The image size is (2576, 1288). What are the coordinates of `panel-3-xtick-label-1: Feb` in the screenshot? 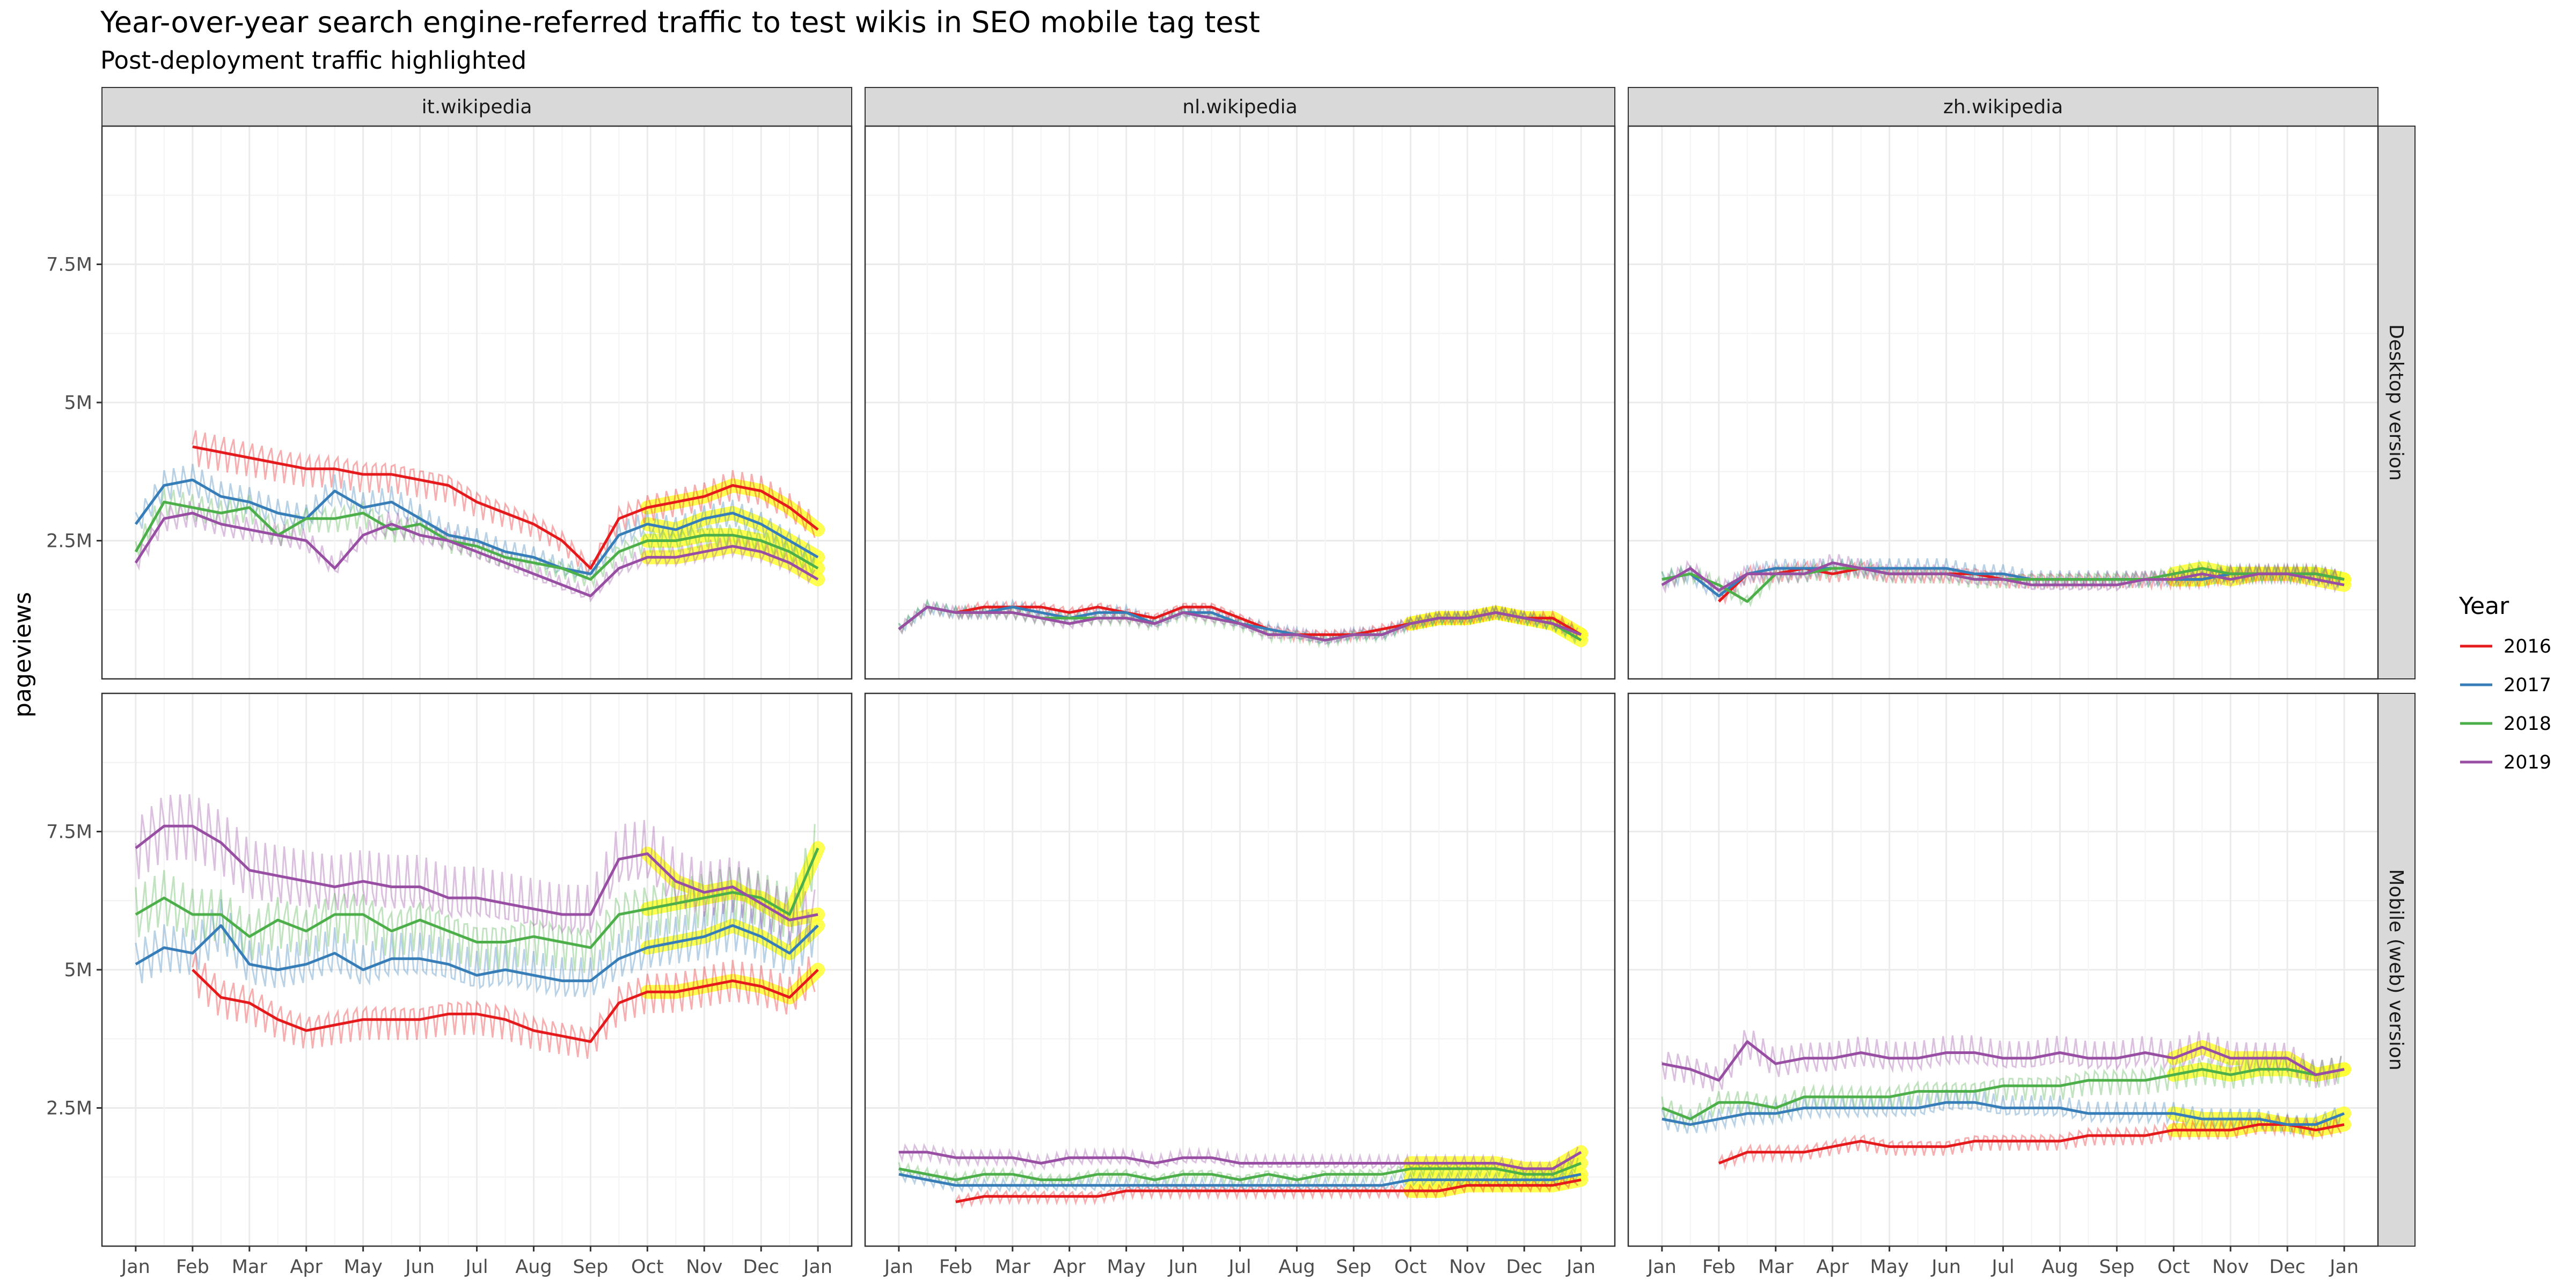 It's located at (192, 1267).